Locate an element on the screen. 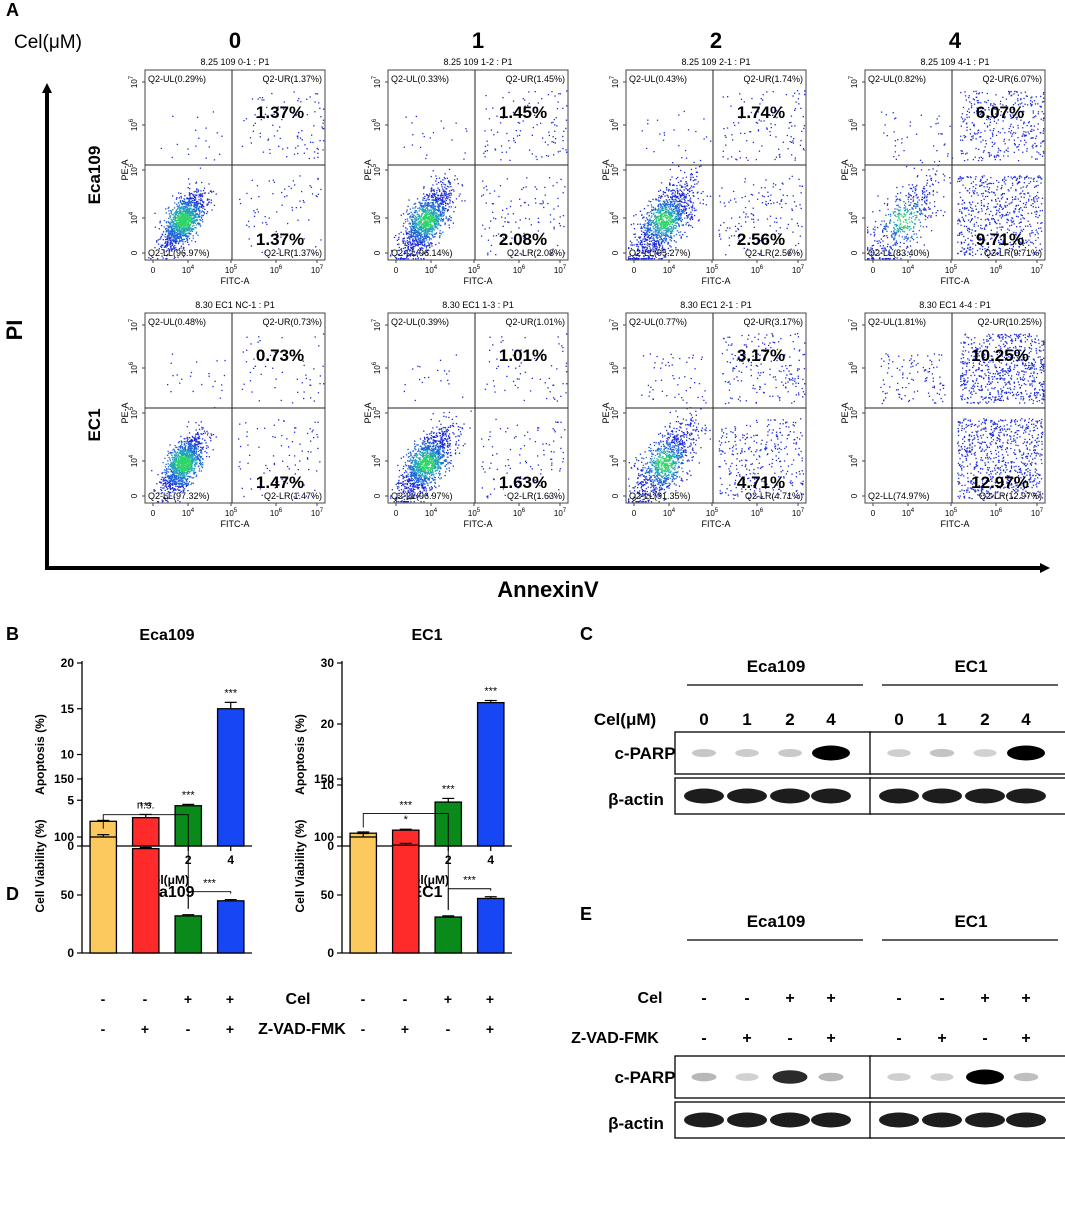 Image resolution: width=1065 pixels, height=1209 pixels. quadrant-ul: Q2-UL(0.82%) is located at coordinates (897, 79).